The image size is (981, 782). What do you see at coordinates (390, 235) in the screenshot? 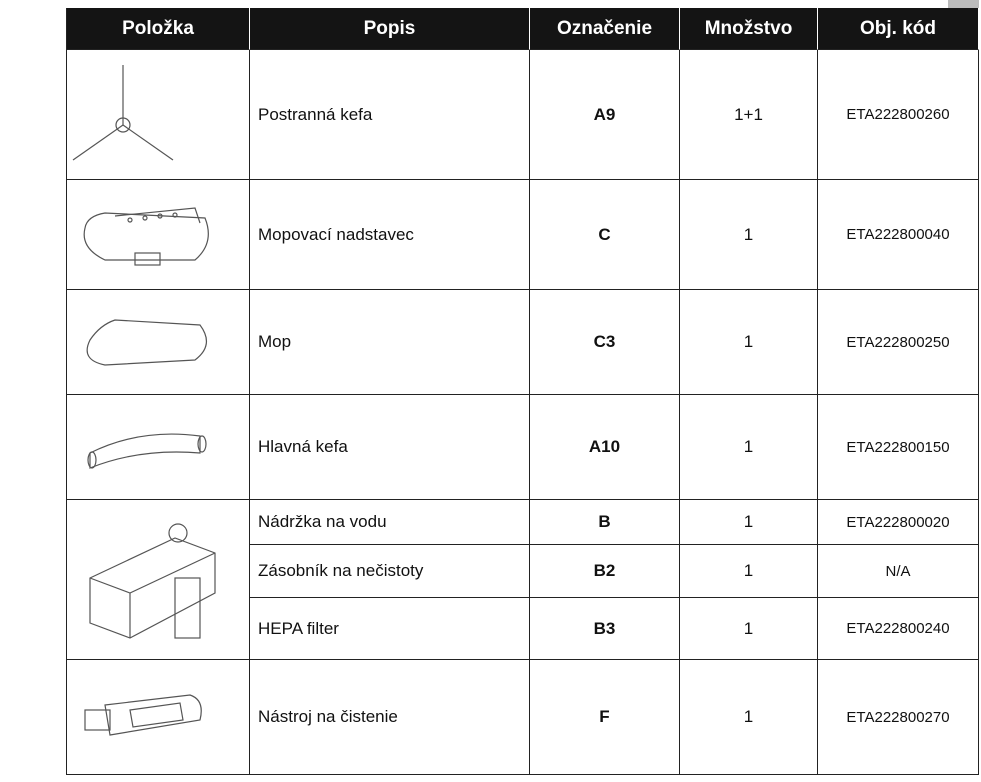
I see `description-cell: Mopovací nadstavec` at bounding box center [390, 235].